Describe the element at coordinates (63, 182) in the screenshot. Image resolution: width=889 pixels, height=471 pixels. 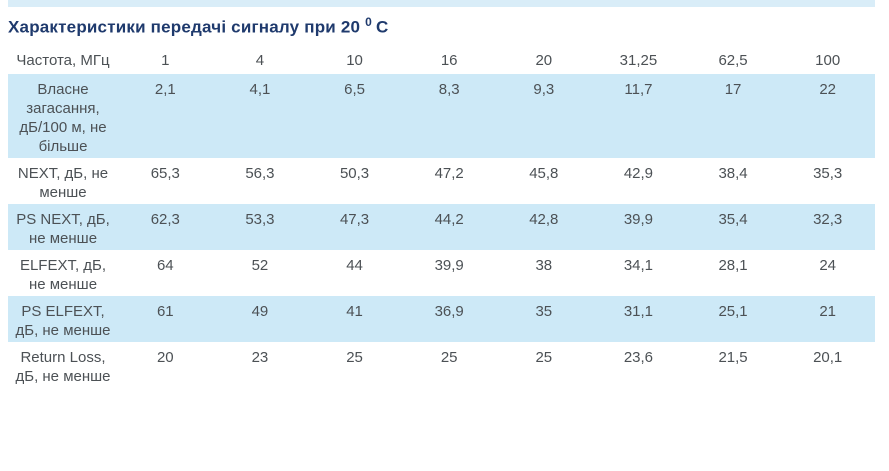
I see `row-label: NEXT, дБ, не менше` at that location.